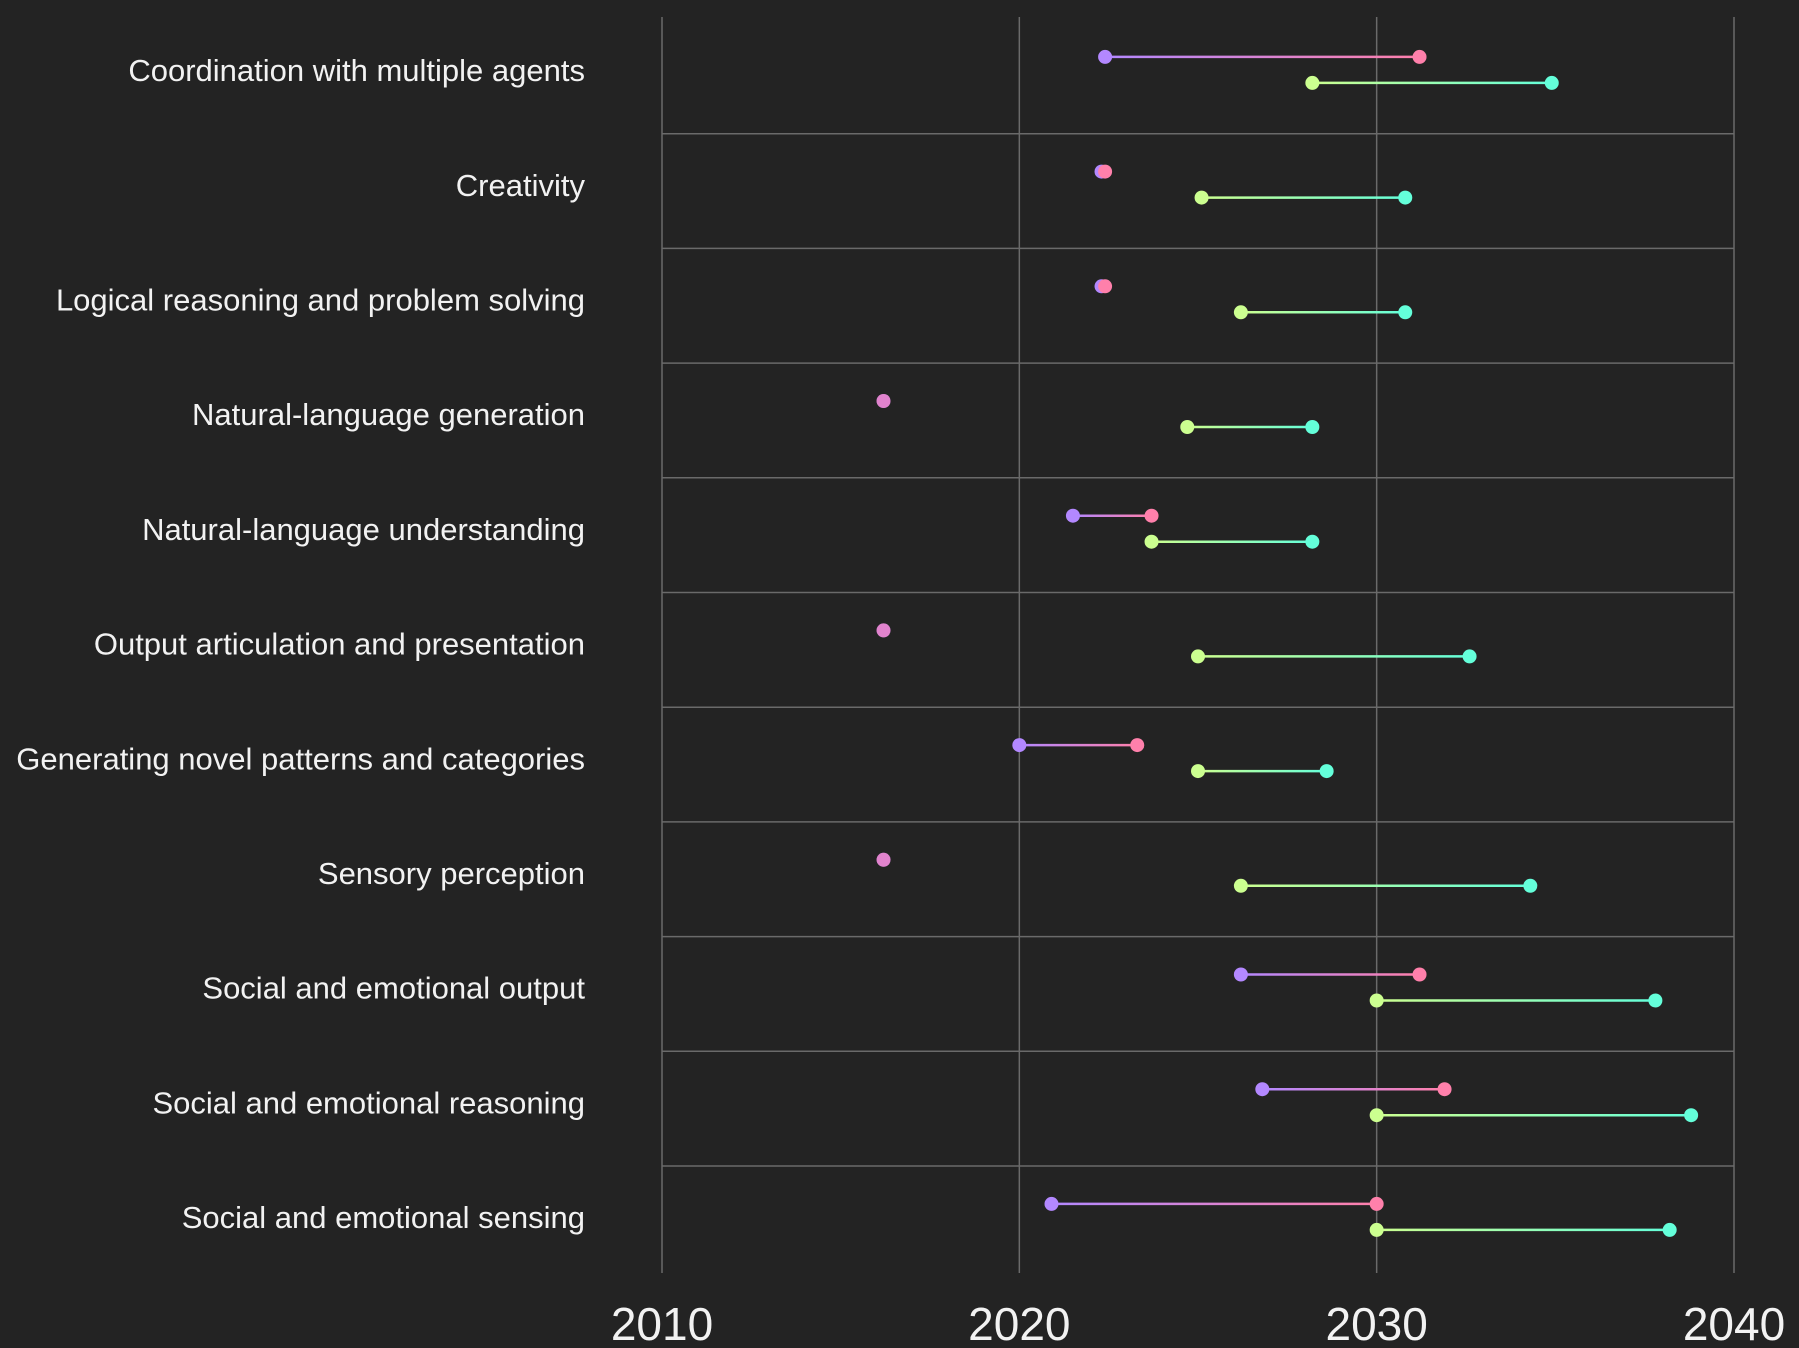 The width and height of the screenshot is (1799, 1348). Describe the element at coordinates (388, 414) in the screenshot. I see `category-label: Natural-language generation` at that location.